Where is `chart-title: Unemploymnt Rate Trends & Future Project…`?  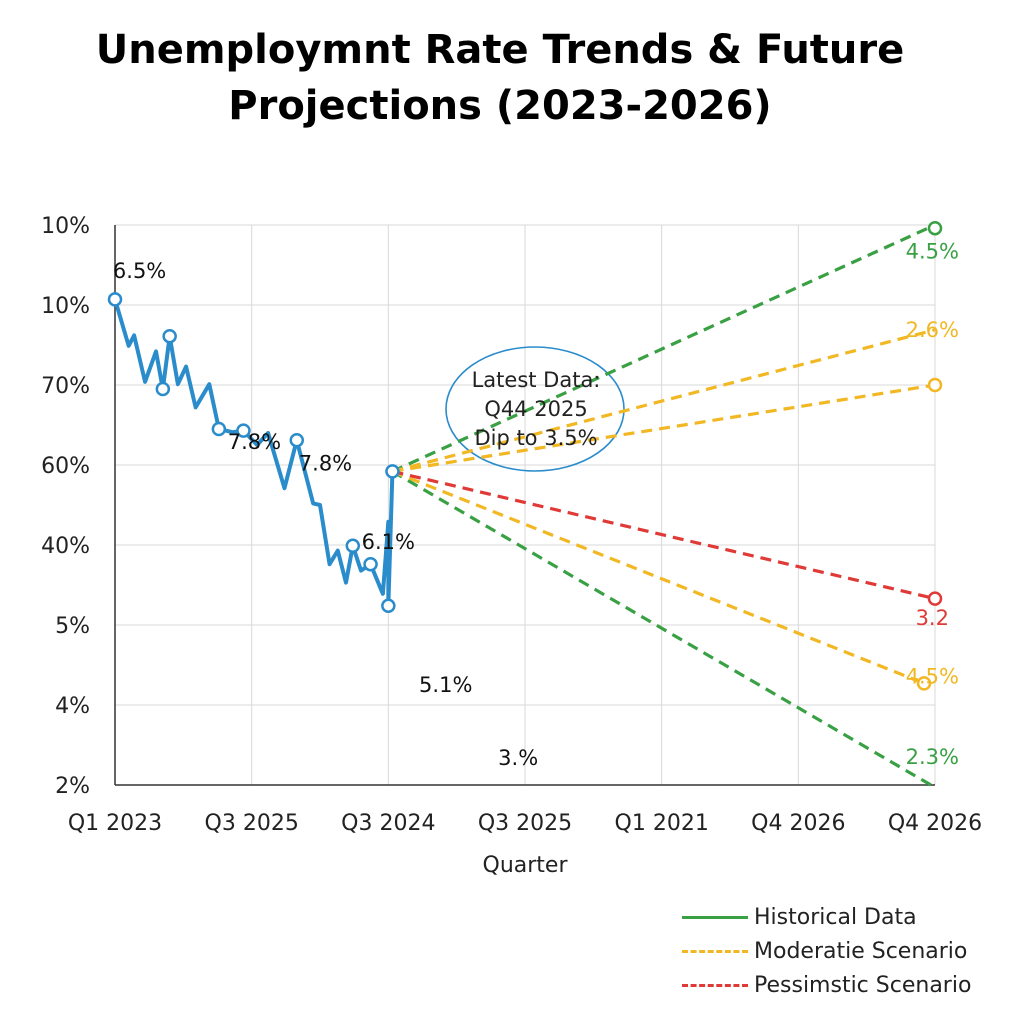
chart-title: Unemploymnt Rate Trends & Future Project… is located at coordinates (500, 78).